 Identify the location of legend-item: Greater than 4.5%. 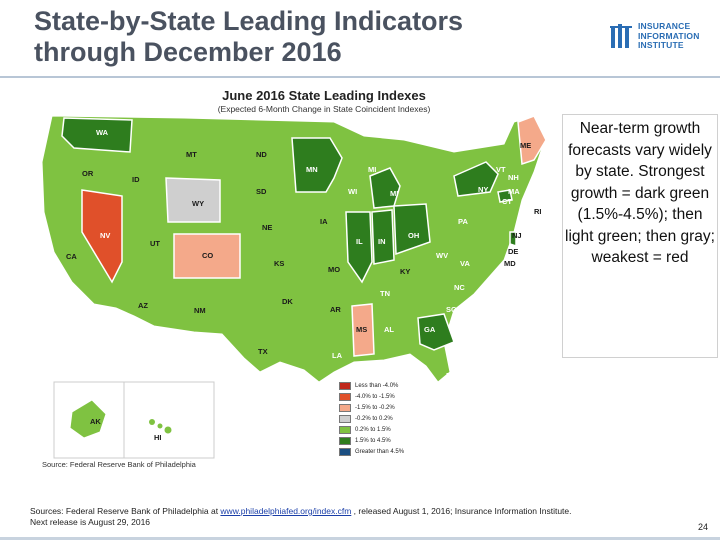
(389, 452).